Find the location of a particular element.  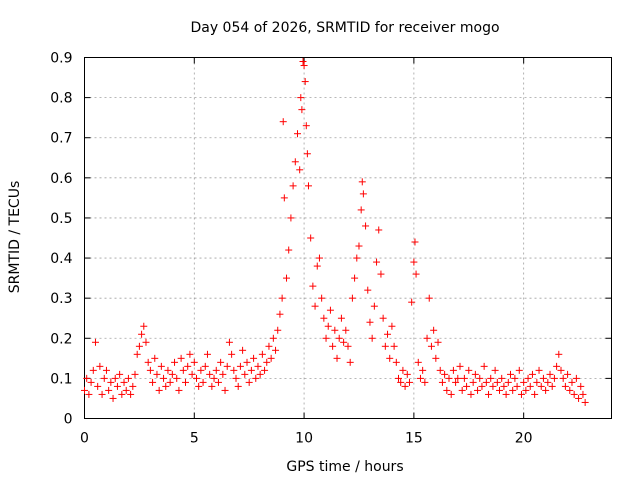

y-tick-label: 0.4 is located at coordinates (61, 259).